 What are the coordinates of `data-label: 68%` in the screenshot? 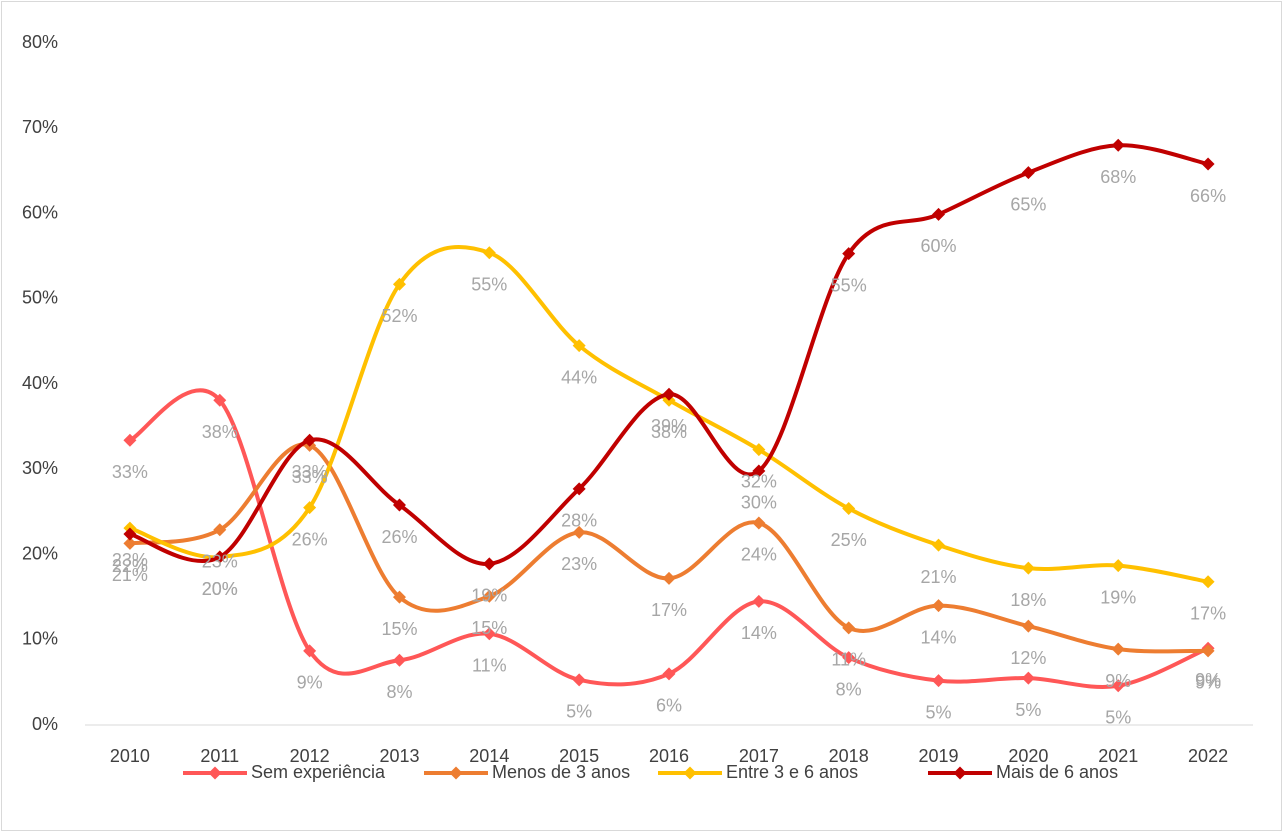 It's located at (1118, 177).